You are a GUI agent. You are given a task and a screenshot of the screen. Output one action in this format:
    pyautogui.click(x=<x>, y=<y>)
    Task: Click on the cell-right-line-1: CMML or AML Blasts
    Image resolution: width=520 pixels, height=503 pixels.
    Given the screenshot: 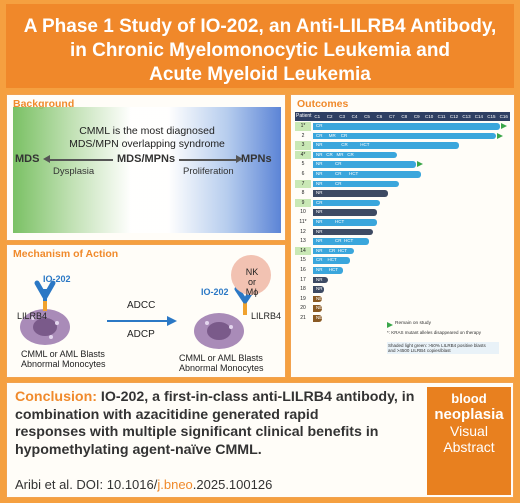 What is the action you would take?
    pyautogui.click(x=221, y=358)
    